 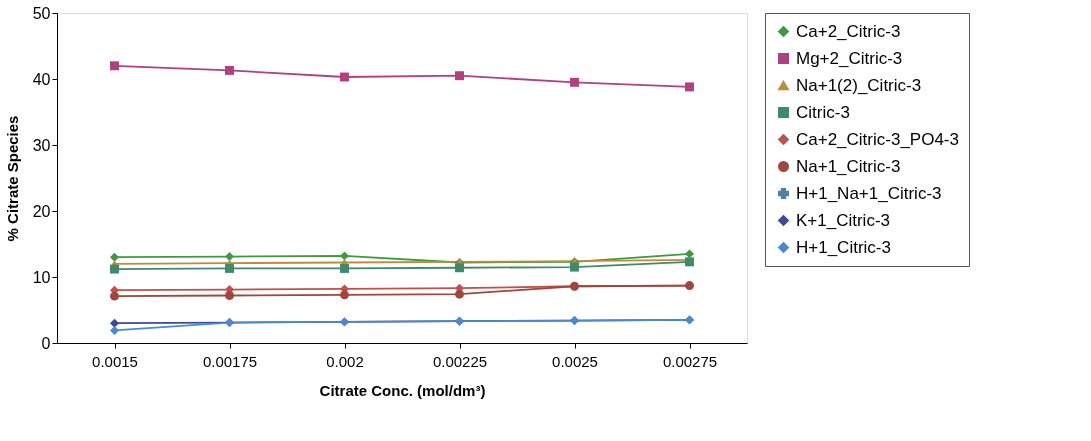 What do you see at coordinates (41, 277) in the screenshot?
I see `y-tick-label: 10` at bounding box center [41, 277].